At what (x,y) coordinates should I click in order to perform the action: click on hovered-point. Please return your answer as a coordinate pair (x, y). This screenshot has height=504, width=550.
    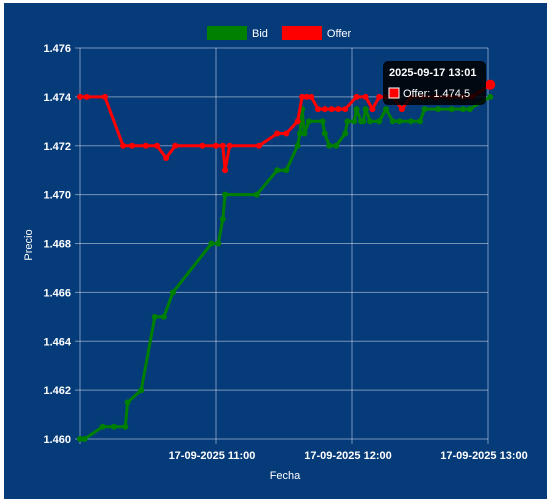
    Looking at the image, I should click on (490, 84).